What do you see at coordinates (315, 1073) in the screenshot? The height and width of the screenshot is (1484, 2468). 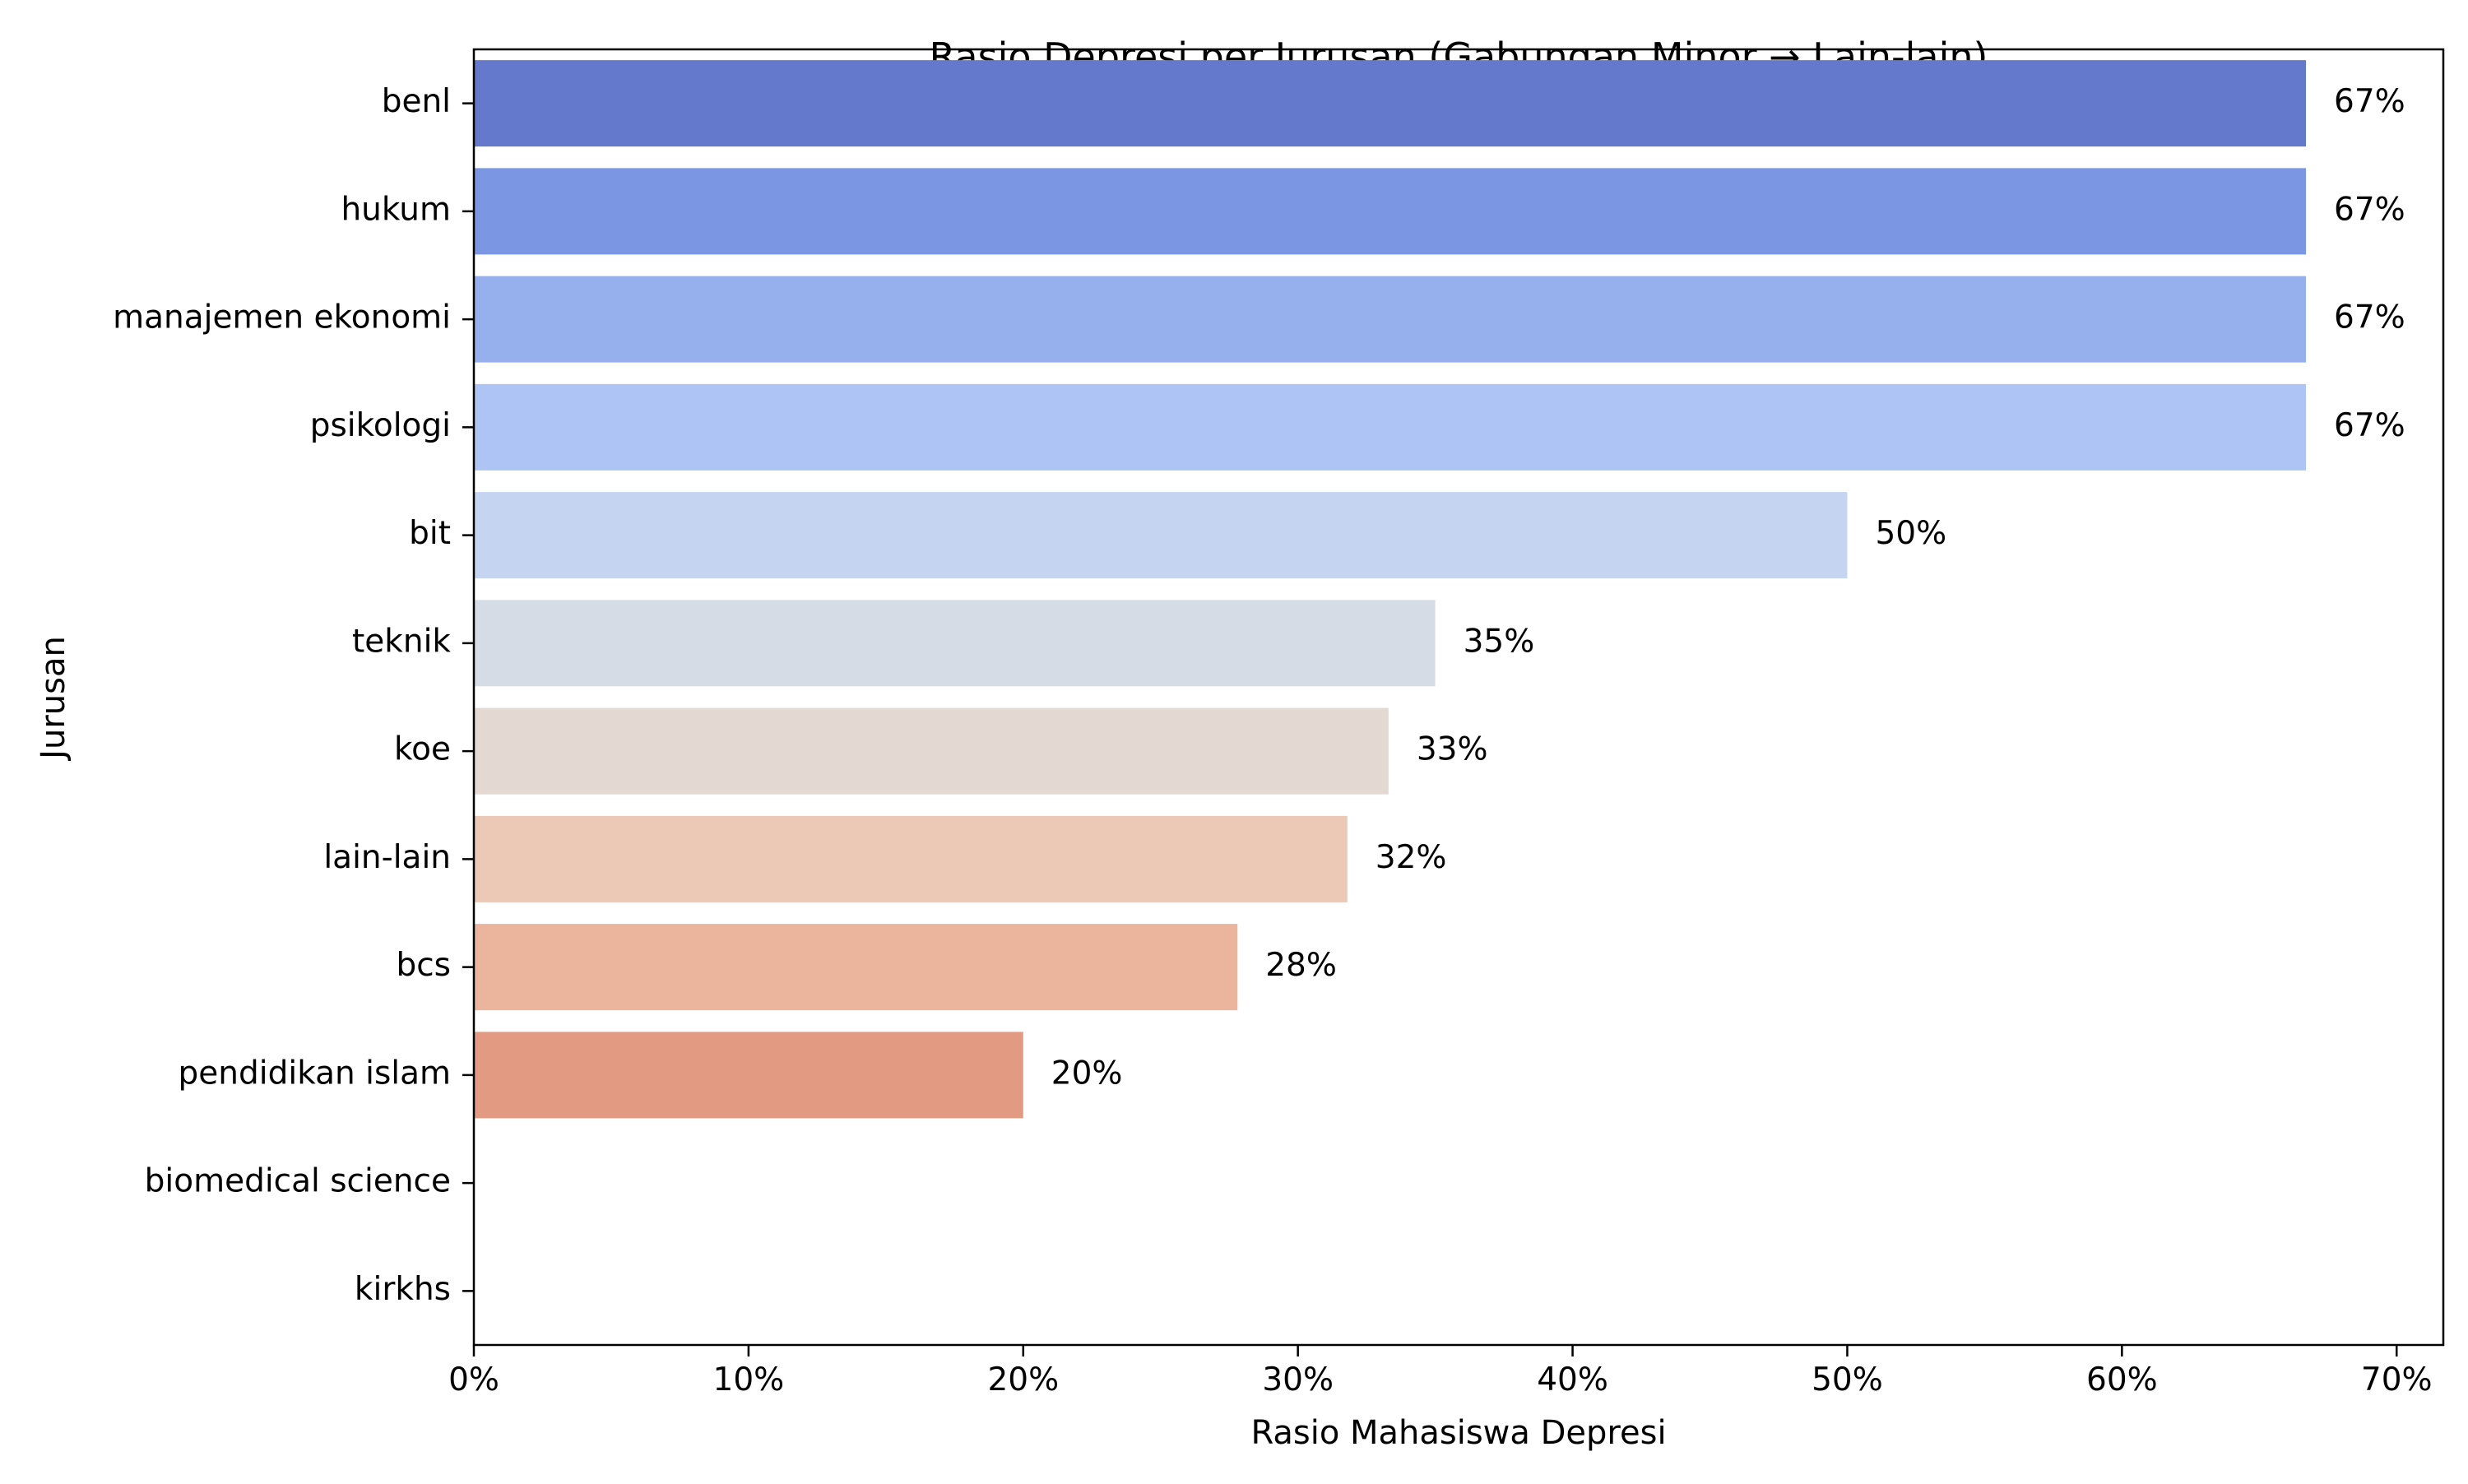 I see `y-tick-label-9: pendidikan islam` at bounding box center [315, 1073].